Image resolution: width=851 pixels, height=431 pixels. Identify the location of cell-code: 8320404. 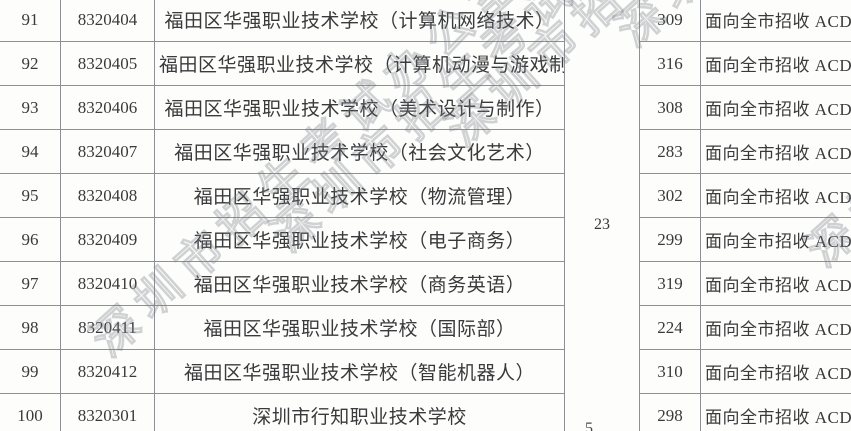
(107, 21).